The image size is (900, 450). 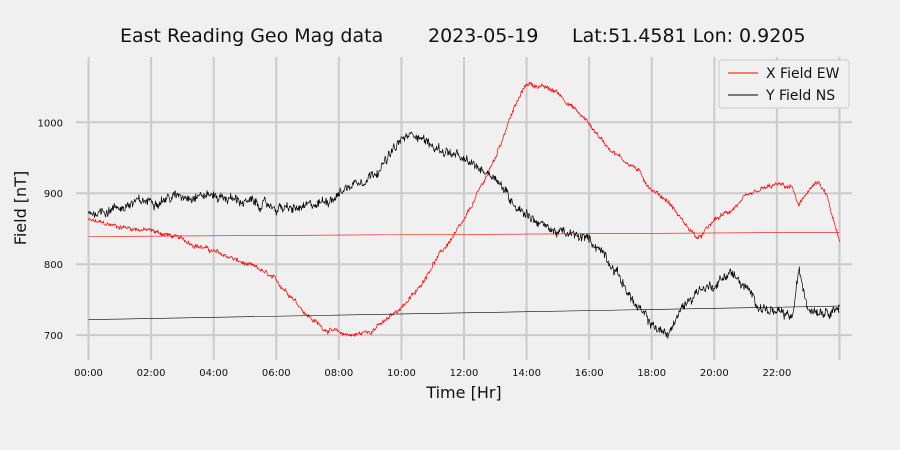 I want to click on x-tick-label: 18:00, so click(x=651, y=373).